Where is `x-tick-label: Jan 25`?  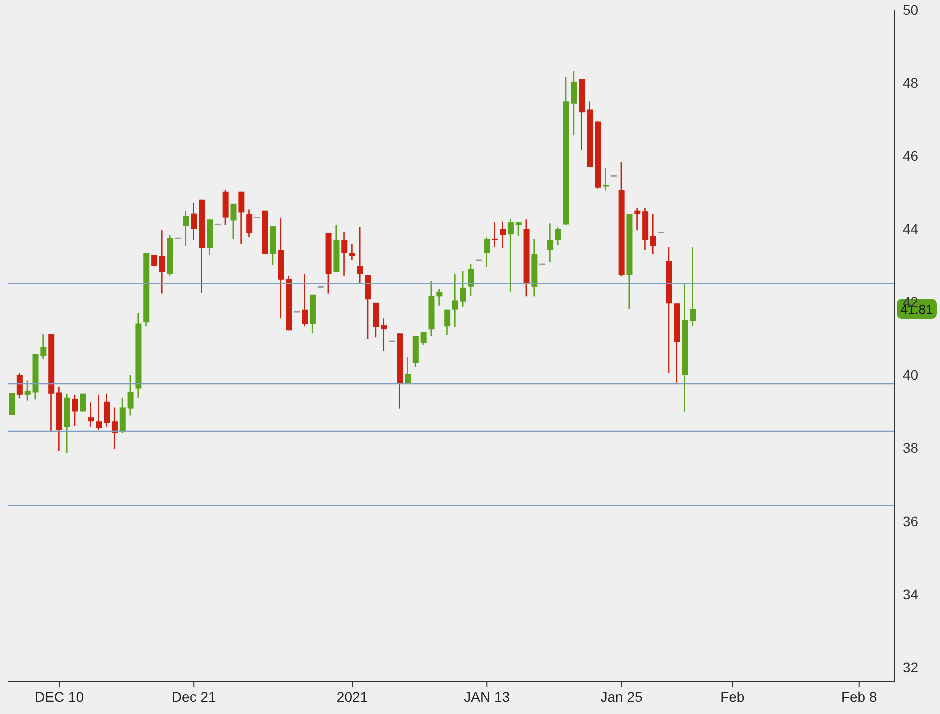
x-tick-label: Jan 25 is located at coordinates (621, 697).